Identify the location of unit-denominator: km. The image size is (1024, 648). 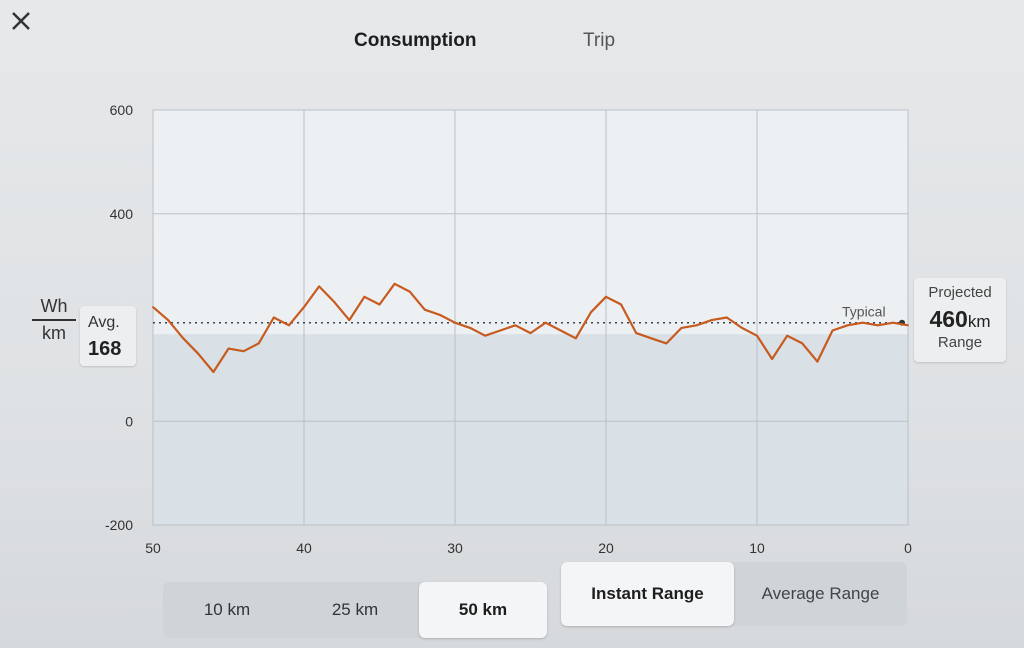
(54, 333).